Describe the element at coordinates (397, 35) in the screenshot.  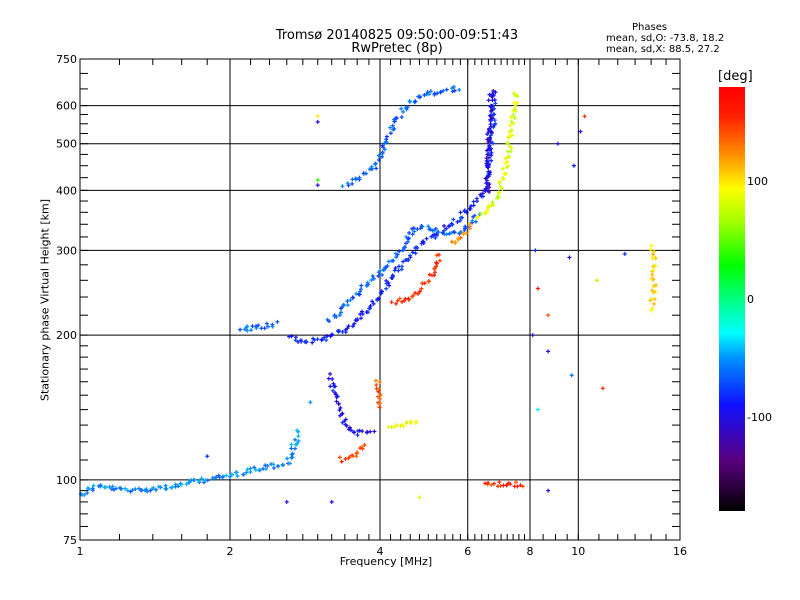
I see `chart-title: Tromsø 20140825 09:50:00-09:51:43` at that location.